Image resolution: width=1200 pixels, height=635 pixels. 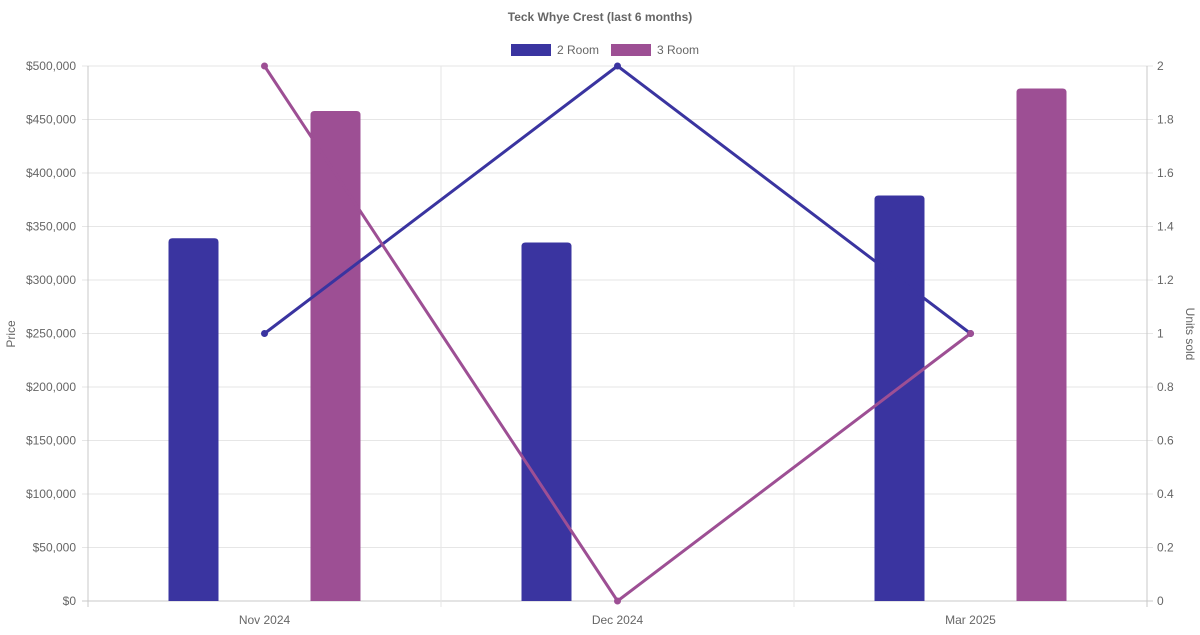 What do you see at coordinates (70, 601) in the screenshot?
I see `y-left-tick-label: $0` at bounding box center [70, 601].